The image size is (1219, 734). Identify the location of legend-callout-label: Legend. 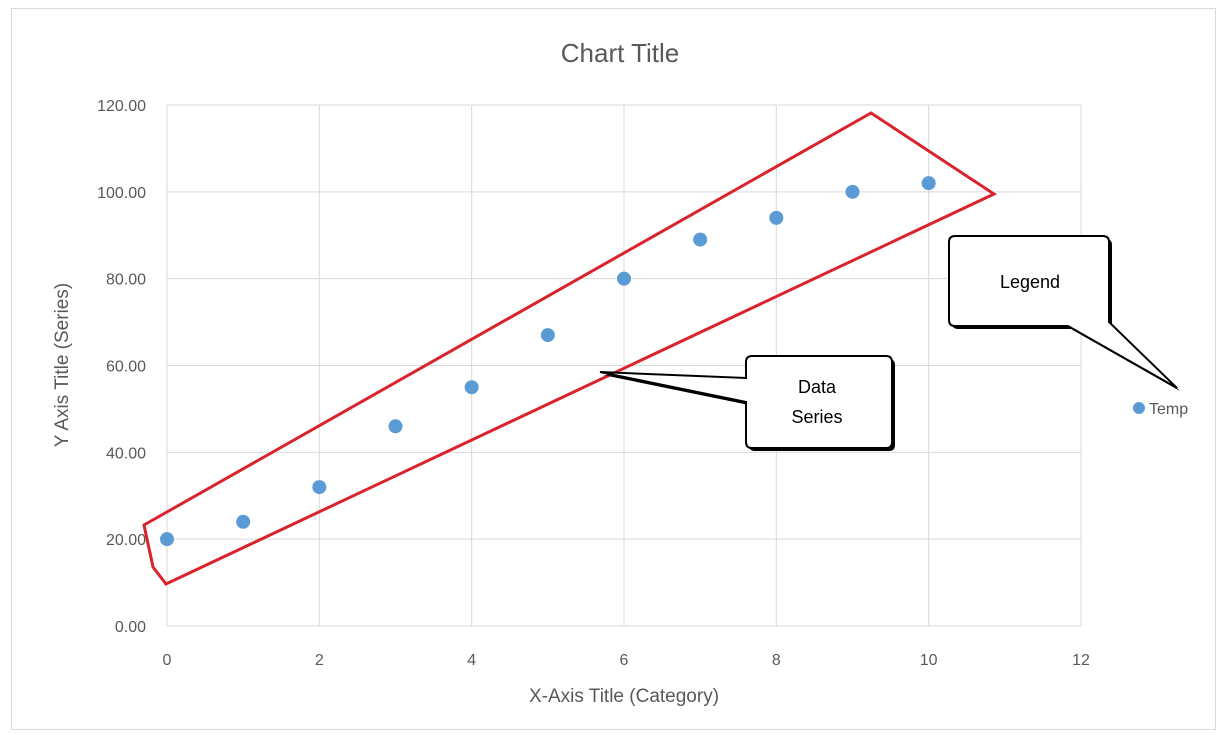
(1030, 282).